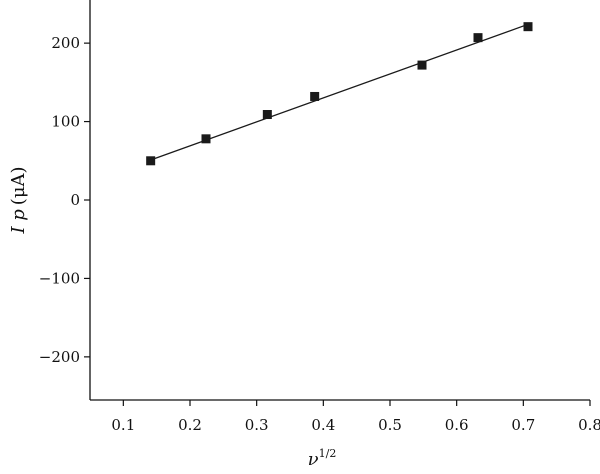 This screenshot has width=600, height=474. I want to click on x-tick-label: 0.2, so click(190, 425).